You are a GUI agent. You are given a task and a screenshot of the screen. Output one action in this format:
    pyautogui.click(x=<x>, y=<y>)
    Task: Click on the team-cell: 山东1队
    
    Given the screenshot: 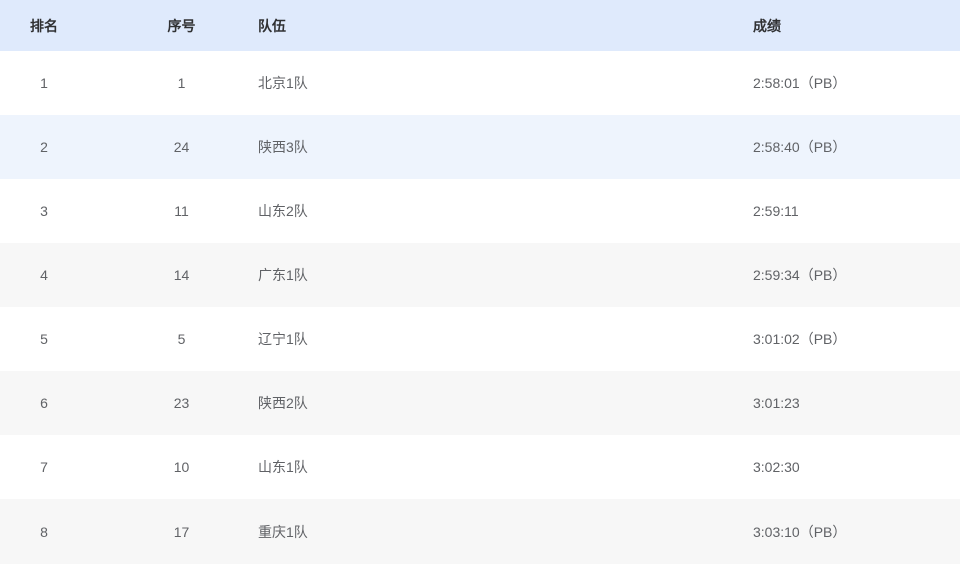 What is the action you would take?
    pyautogui.click(x=283, y=467)
    